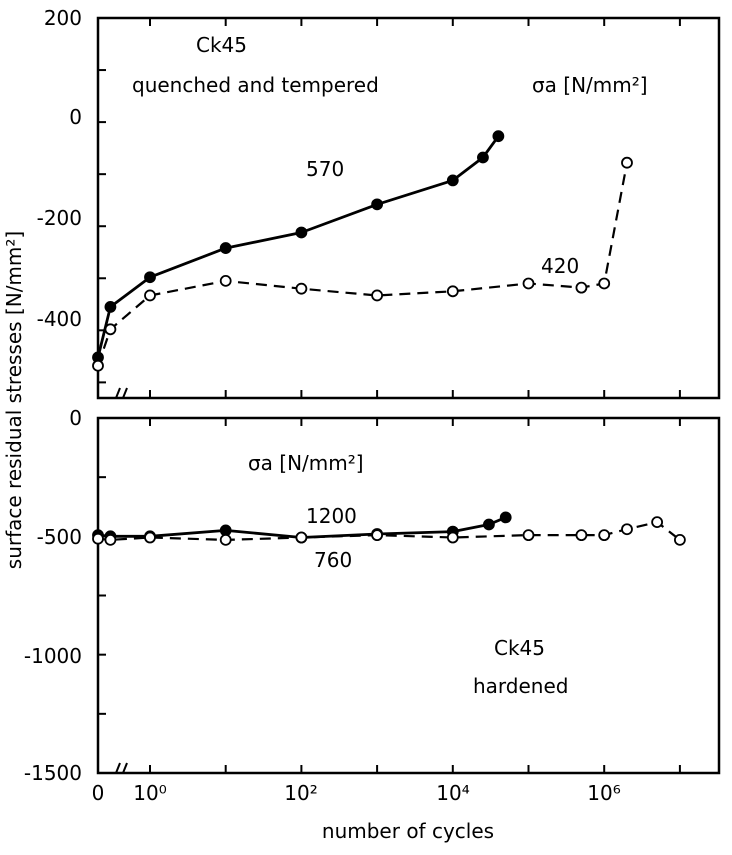  Describe the element at coordinates (121, 768) in the screenshot. I see `axis-break-bottom` at that location.